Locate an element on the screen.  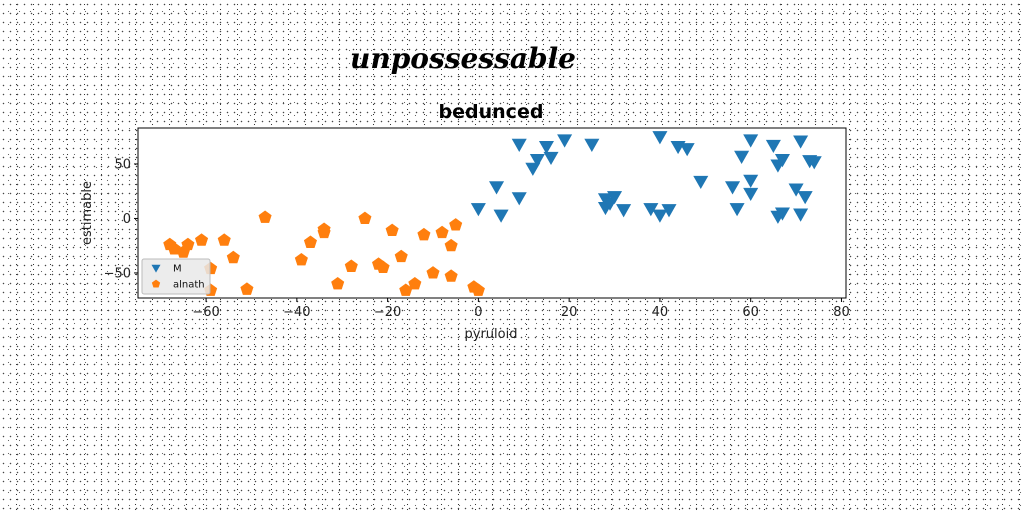
x-tick-label: 80 is located at coordinates (841, 312).